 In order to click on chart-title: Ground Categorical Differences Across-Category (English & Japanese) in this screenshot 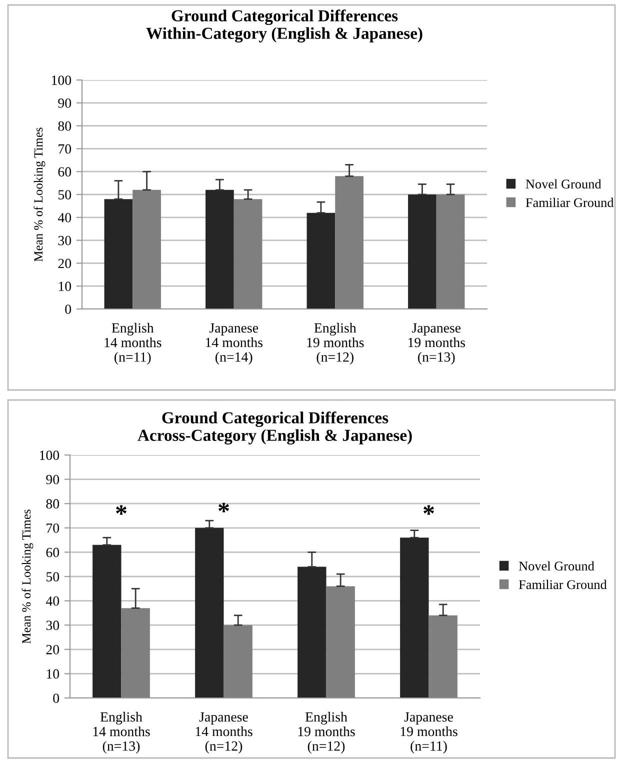, I will do `click(275, 428)`.